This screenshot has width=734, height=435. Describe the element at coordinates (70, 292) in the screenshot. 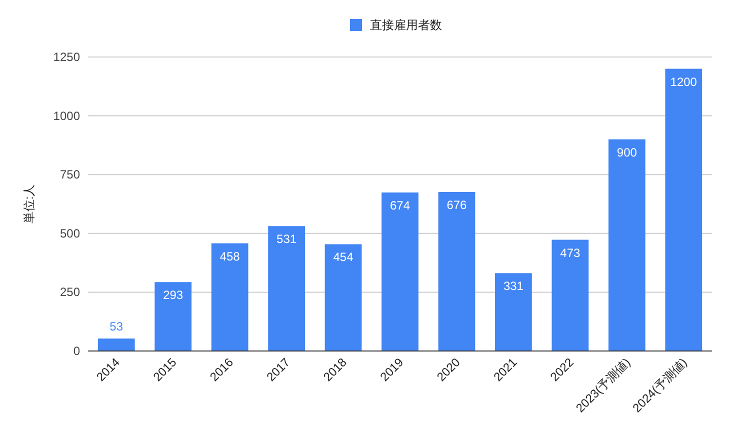

I see `y-tick-label: 250` at that location.